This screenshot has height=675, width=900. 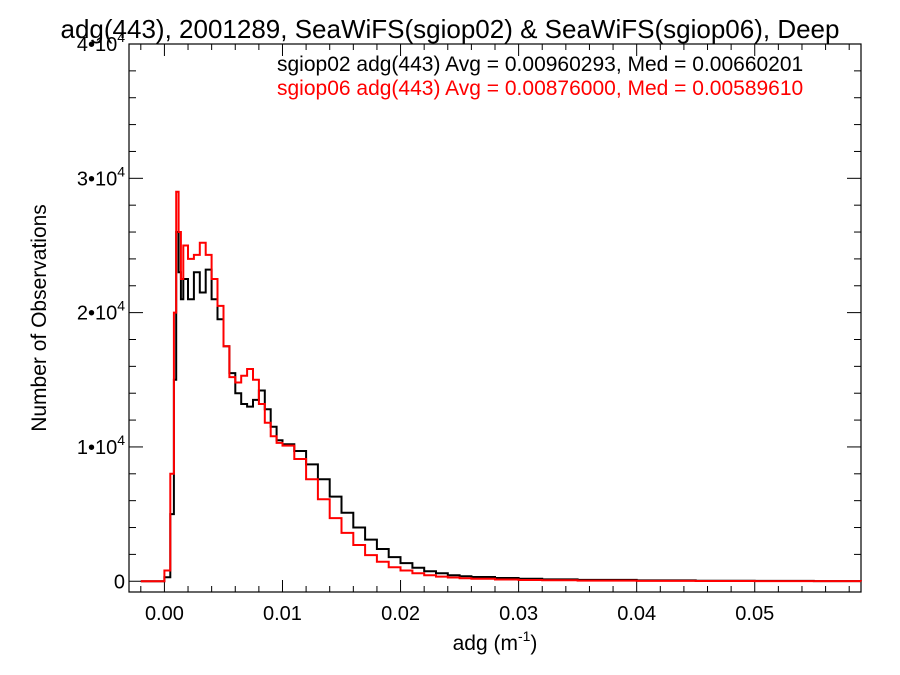 I want to click on x-tick-label: 0.02, so click(x=400, y=614).